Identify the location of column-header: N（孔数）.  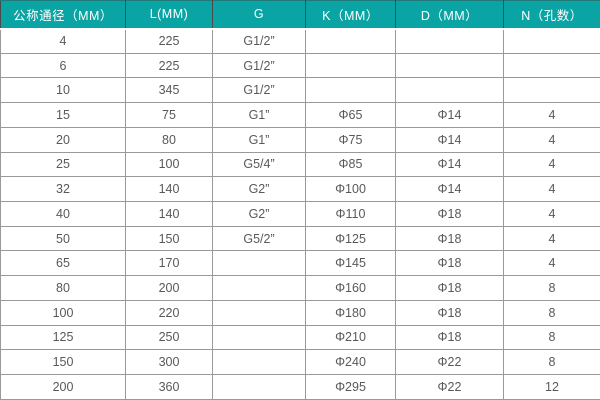
(551, 15).